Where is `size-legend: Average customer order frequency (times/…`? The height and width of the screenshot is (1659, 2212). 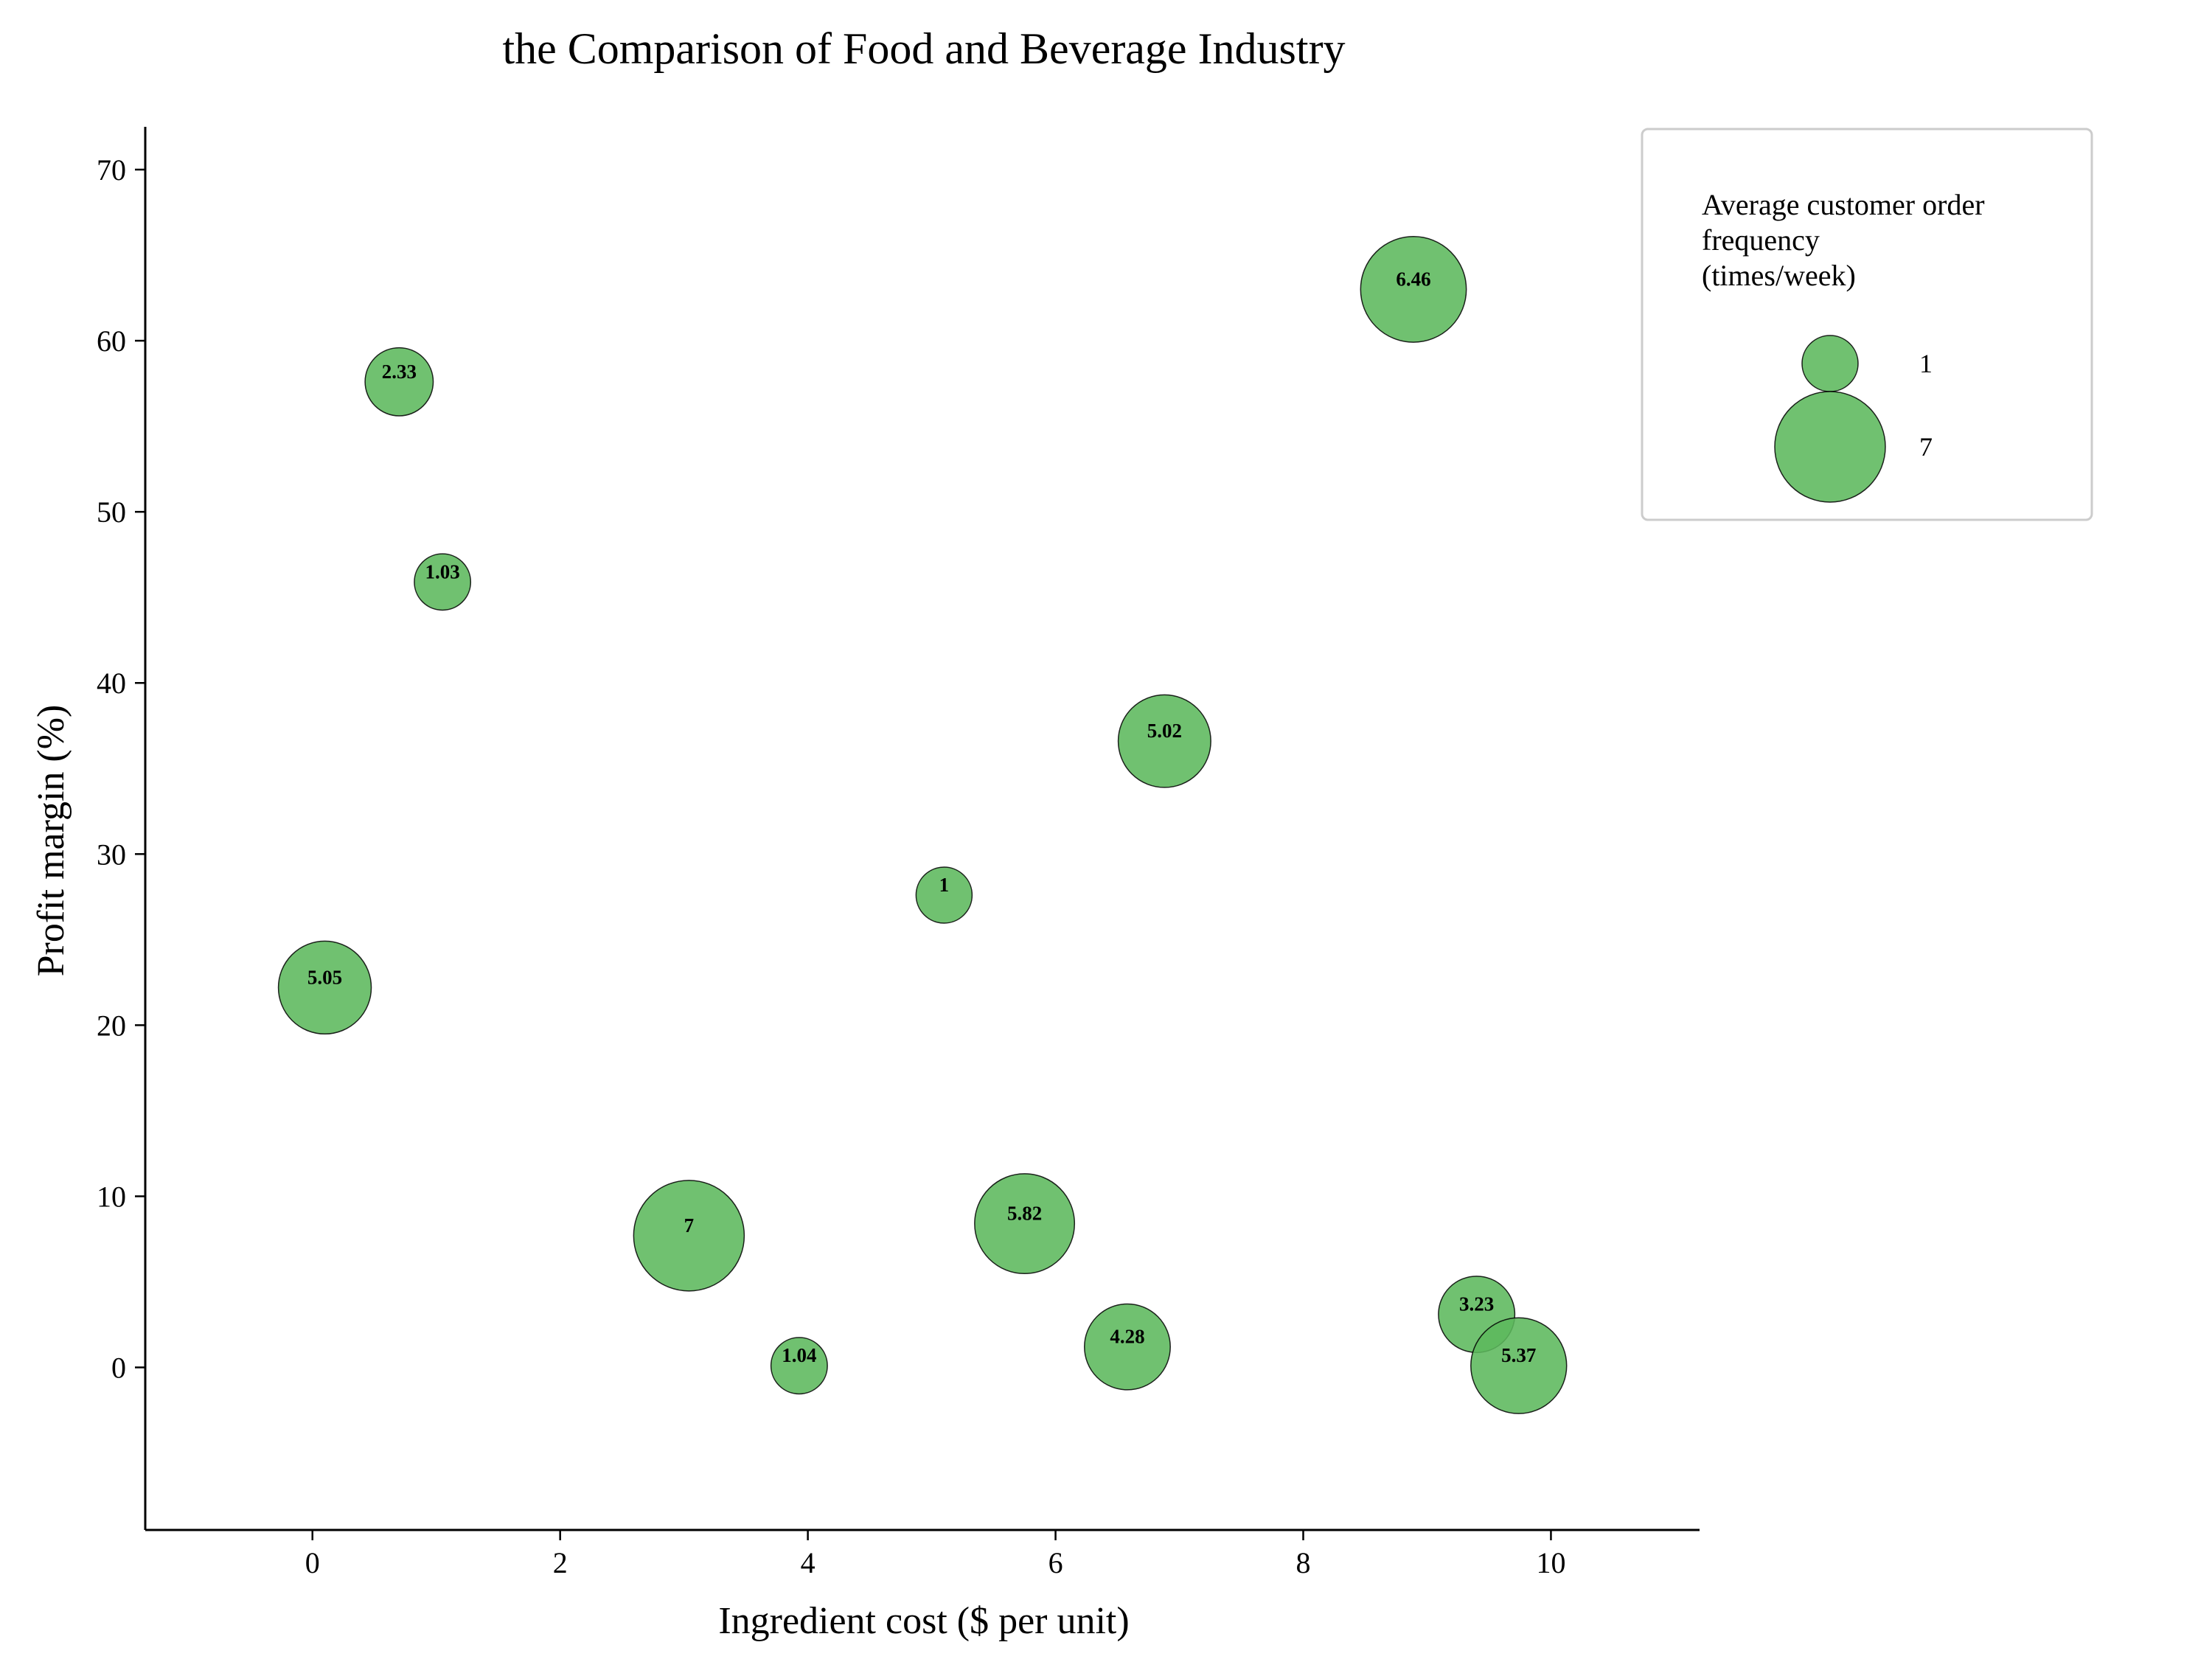 size-legend: Average customer order frequency (times/… is located at coordinates (1867, 324).